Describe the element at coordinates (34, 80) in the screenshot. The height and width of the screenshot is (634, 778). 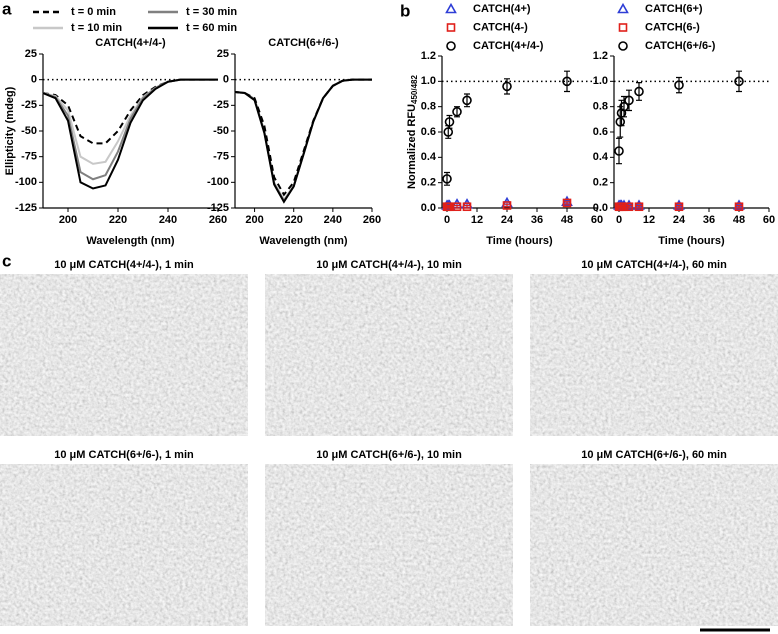
I see `y-tick-label: 0` at that location.